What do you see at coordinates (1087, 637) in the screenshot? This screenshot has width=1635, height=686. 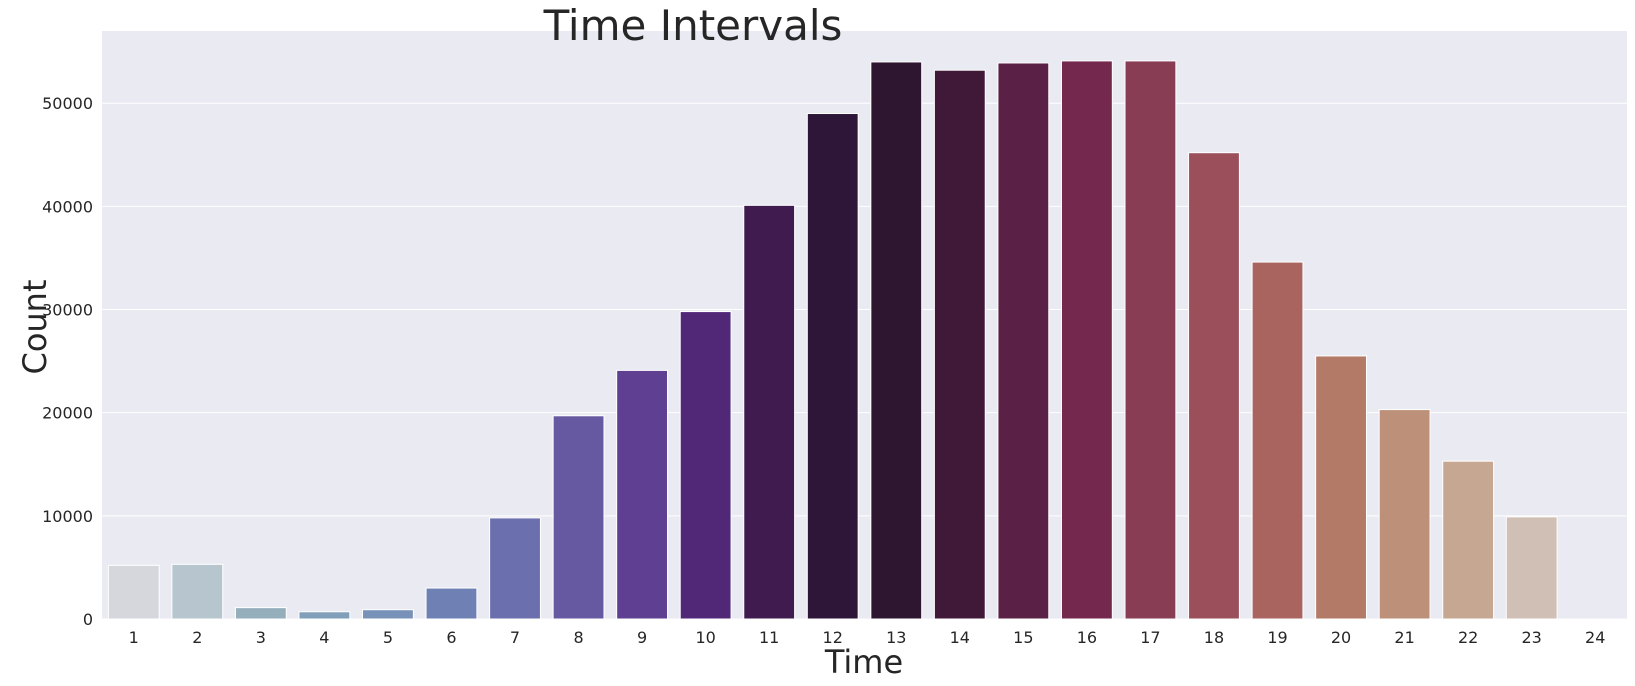 I see `x-tick-label: 16` at bounding box center [1087, 637].